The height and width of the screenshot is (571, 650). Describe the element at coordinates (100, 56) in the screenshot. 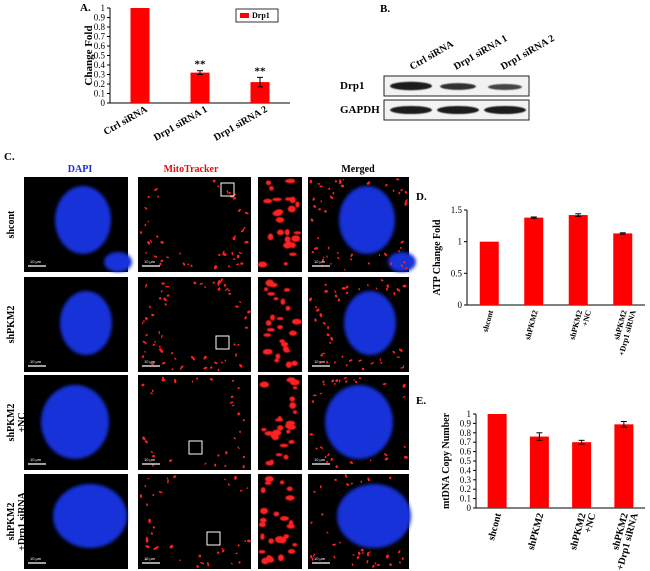

I see `y-tick-label: 0.5` at that location.